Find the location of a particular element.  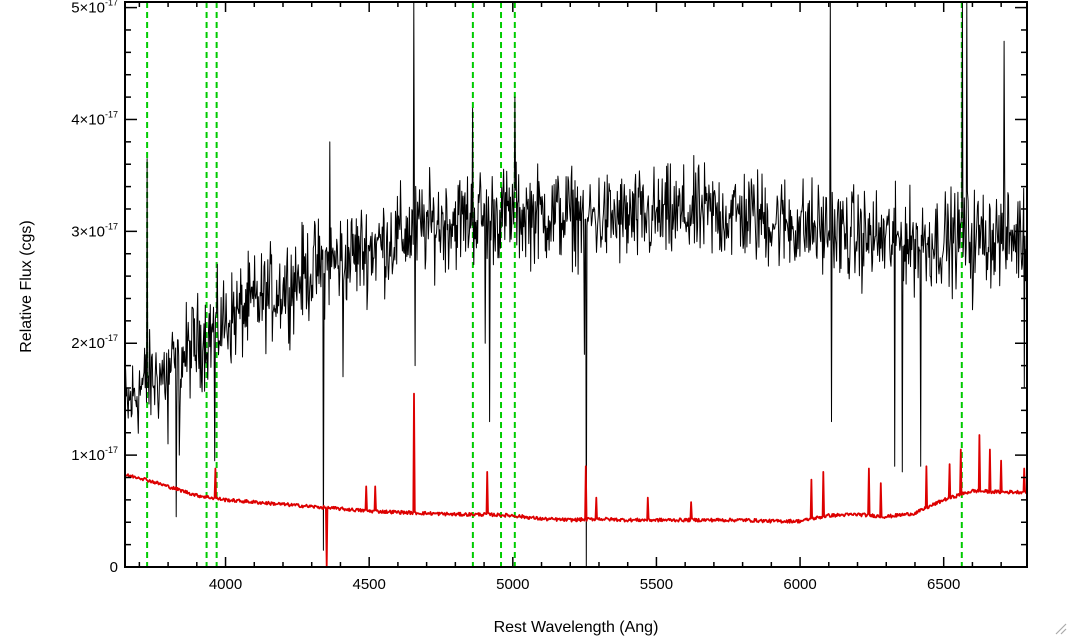

resize-grip-icon is located at coordinates (1060, 628).